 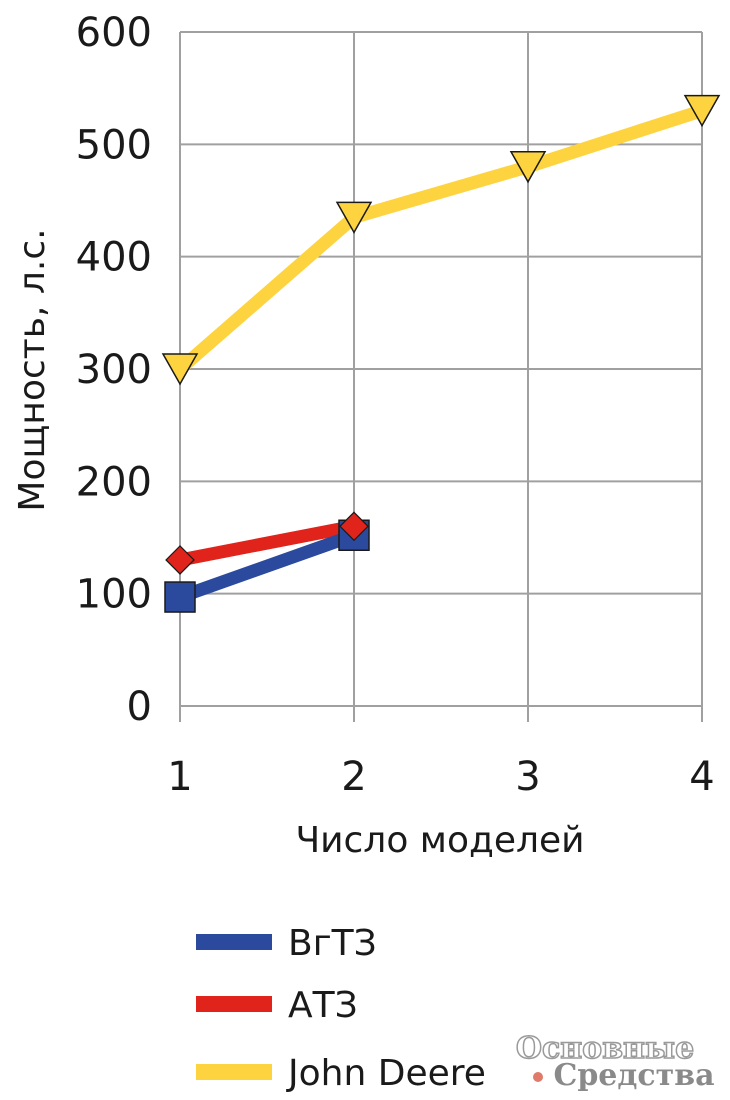 What do you see at coordinates (180, 597) in the screenshot?
I see `marker-square` at bounding box center [180, 597].